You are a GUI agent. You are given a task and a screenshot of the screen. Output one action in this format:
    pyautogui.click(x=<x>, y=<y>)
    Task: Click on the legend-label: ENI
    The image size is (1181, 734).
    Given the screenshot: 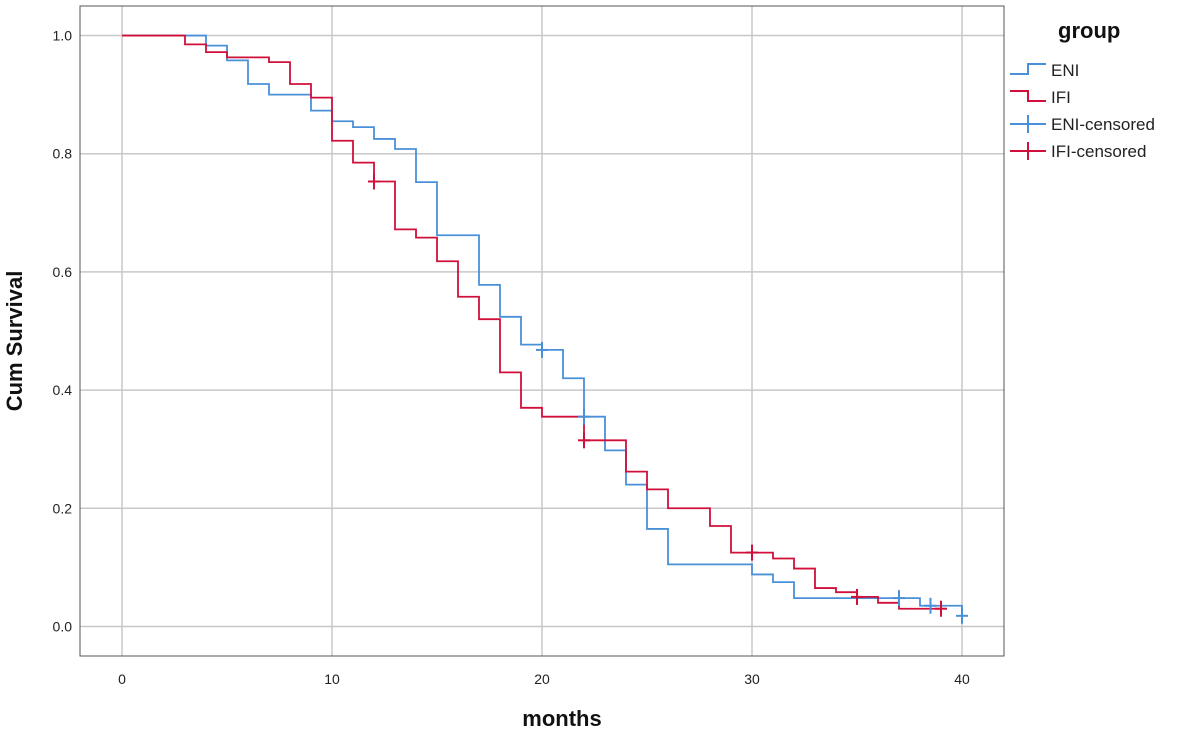 What is the action you would take?
    pyautogui.click(x=1065, y=70)
    